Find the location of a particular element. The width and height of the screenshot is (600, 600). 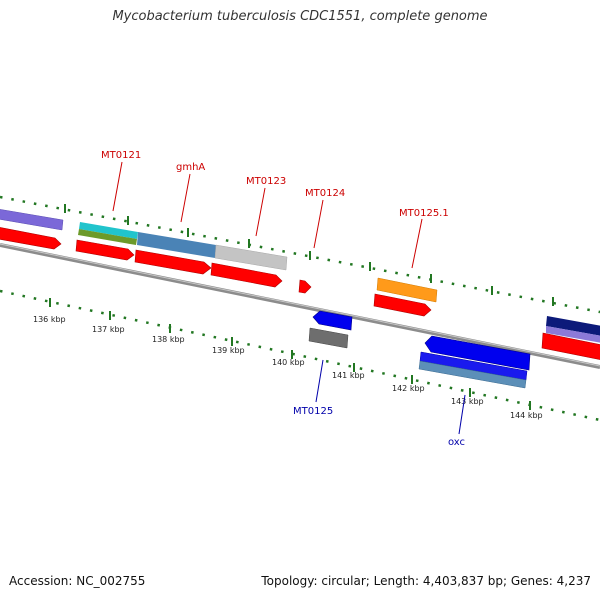

gene-label-gmha: gmhA is located at coordinates (190, 167).